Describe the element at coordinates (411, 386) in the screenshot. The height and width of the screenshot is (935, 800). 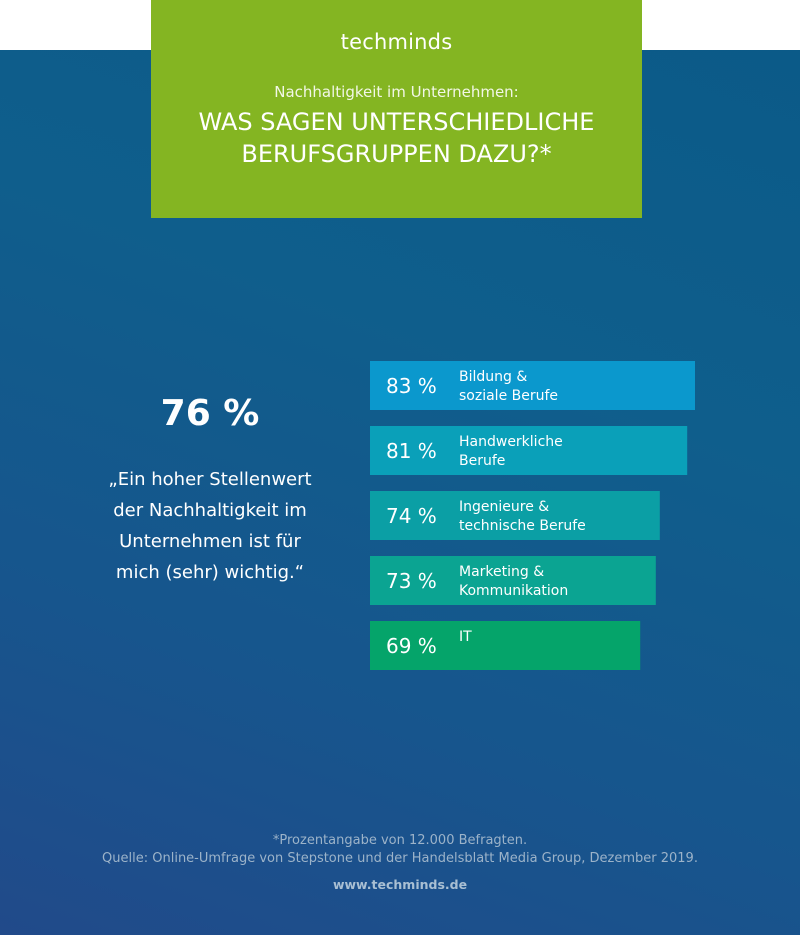
I see `bar-value-label: 83 %` at that location.